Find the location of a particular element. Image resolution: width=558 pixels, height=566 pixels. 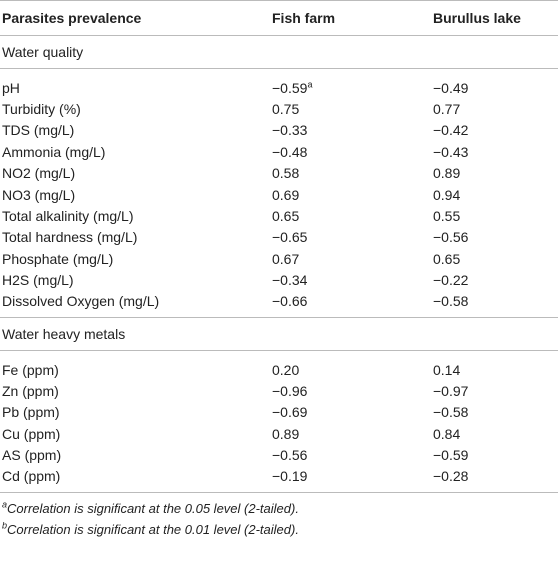

burullus-lake-value: −0.28 is located at coordinates (494, 479).